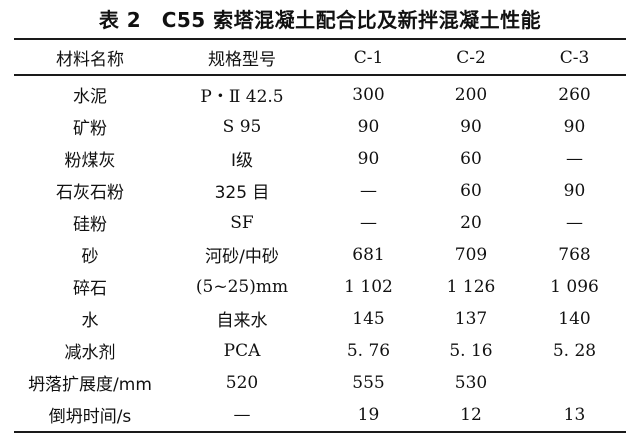  Describe the element at coordinates (368, 350) in the screenshot. I see `c1-value-cell: 5. 76` at that location.